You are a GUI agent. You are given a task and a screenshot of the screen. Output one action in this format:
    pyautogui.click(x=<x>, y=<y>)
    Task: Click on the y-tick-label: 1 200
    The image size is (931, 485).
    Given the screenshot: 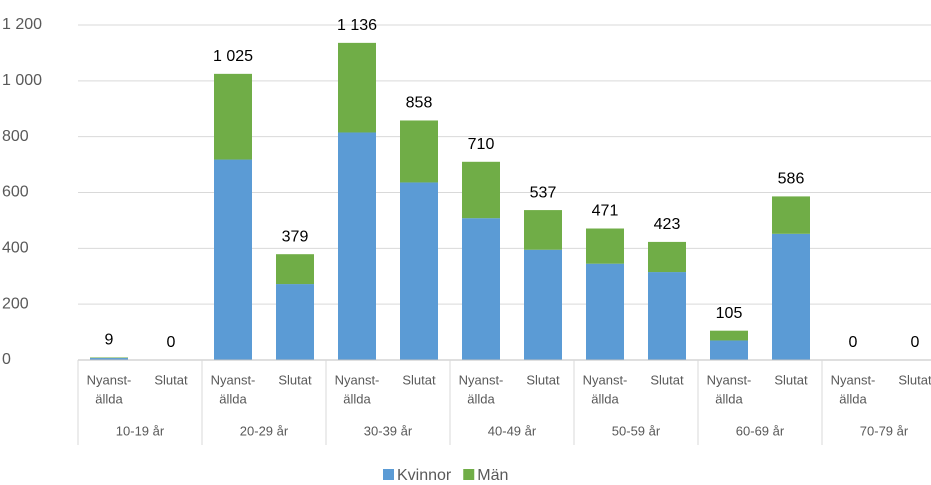 What is the action you would take?
    pyautogui.click(x=22, y=24)
    